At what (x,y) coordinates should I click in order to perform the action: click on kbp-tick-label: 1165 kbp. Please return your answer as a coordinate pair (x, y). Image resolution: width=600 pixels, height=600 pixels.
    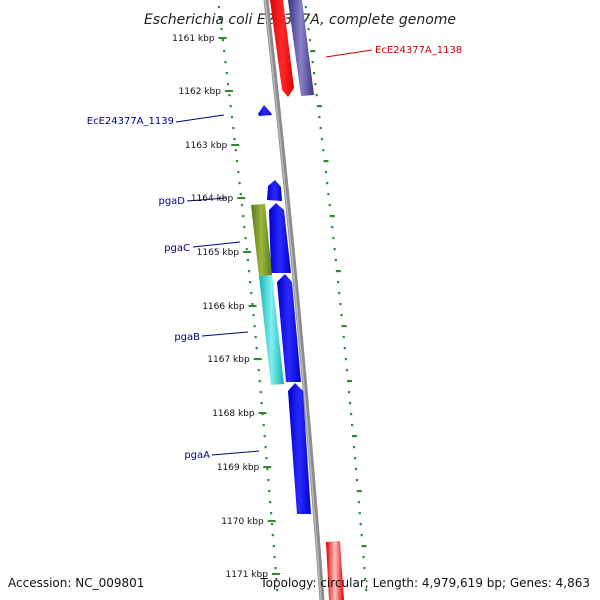
    Looking at the image, I should click on (218, 253).